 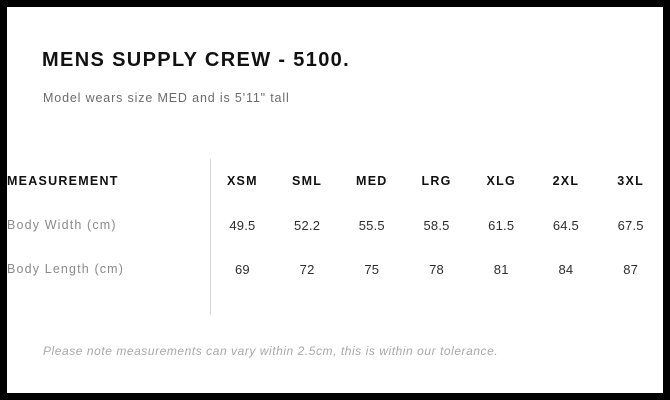 What do you see at coordinates (436, 181) in the screenshot?
I see `column-header-lrg: LRG` at bounding box center [436, 181].